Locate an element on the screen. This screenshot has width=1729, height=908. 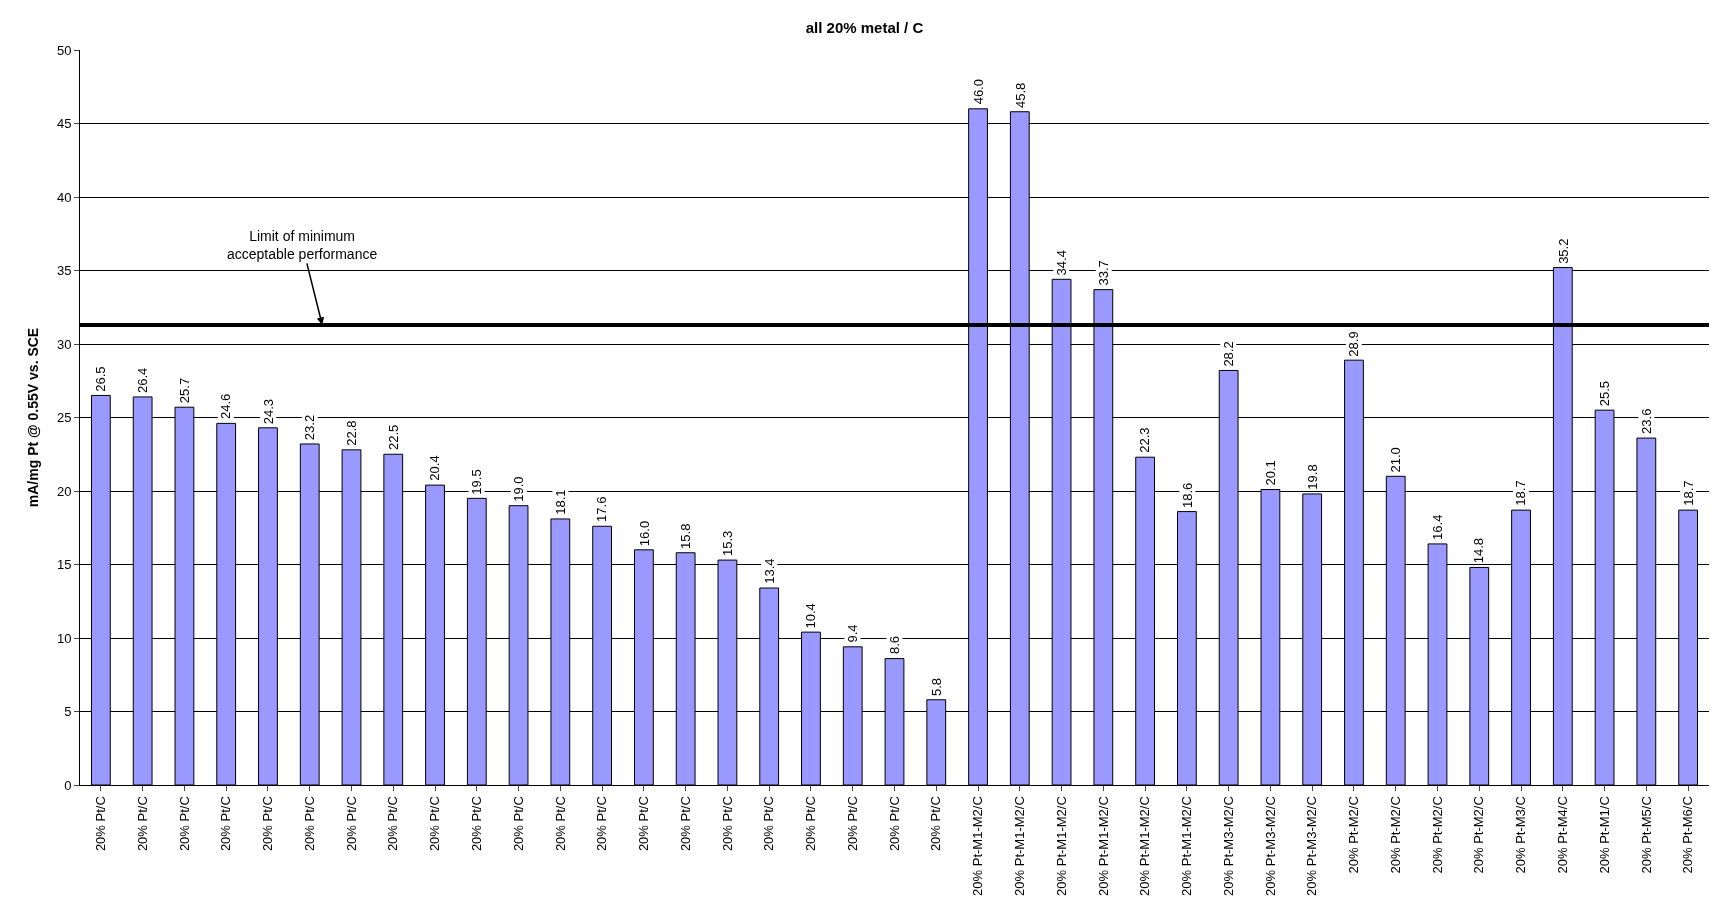
data-label: 33.7 is located at coordinates (1104, 273).